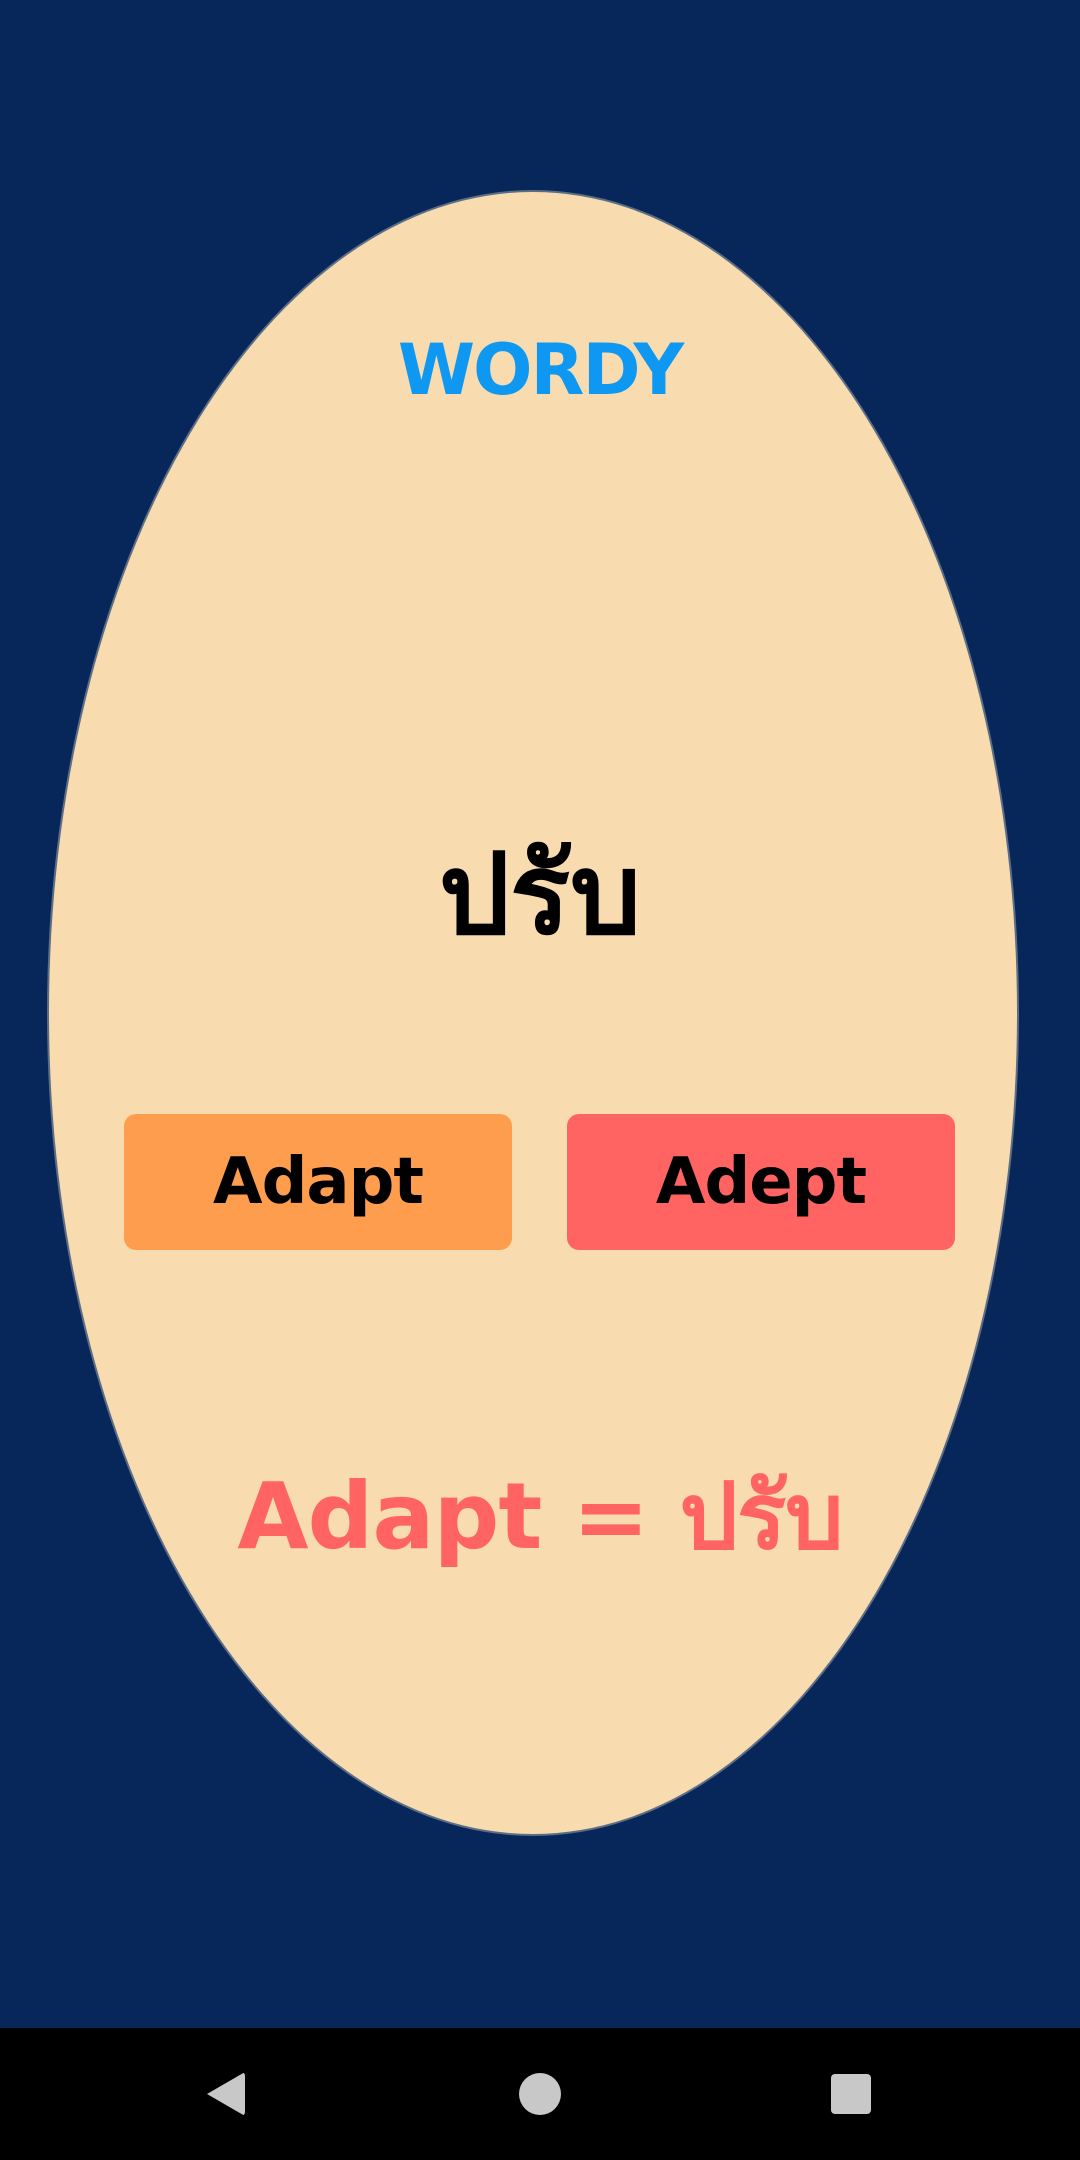 Image resolution: width=1080 pixels, height=2160 pixels. I want to click on recents-button, so click(851, 2094).